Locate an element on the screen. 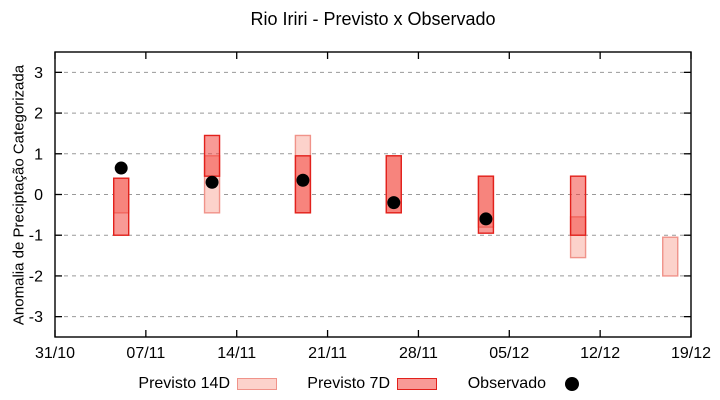  x-tick-label: 07/11 is located at coordinates (145, 353).